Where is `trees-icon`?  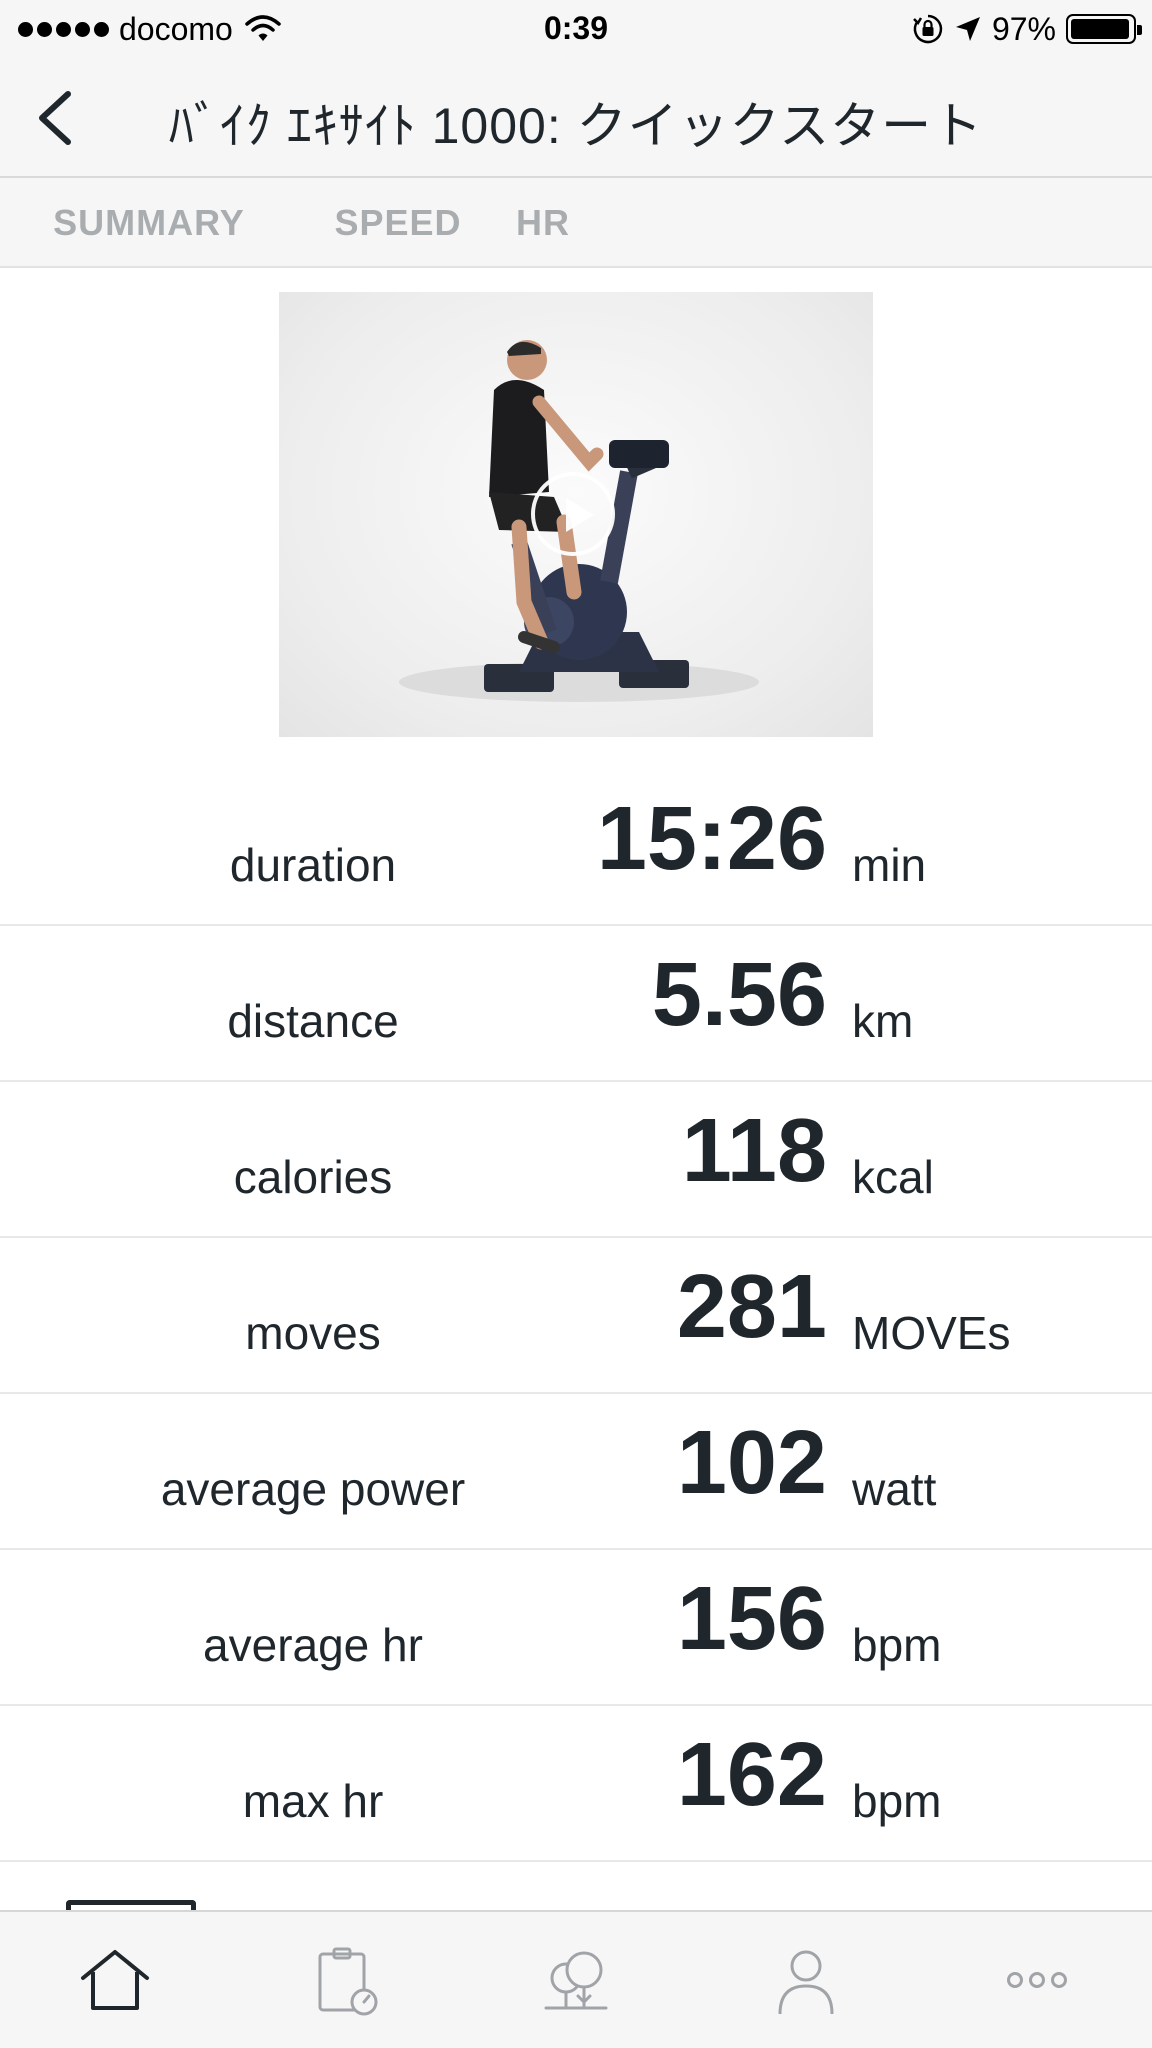
trees-icon is located at coordinates (576, 1980).